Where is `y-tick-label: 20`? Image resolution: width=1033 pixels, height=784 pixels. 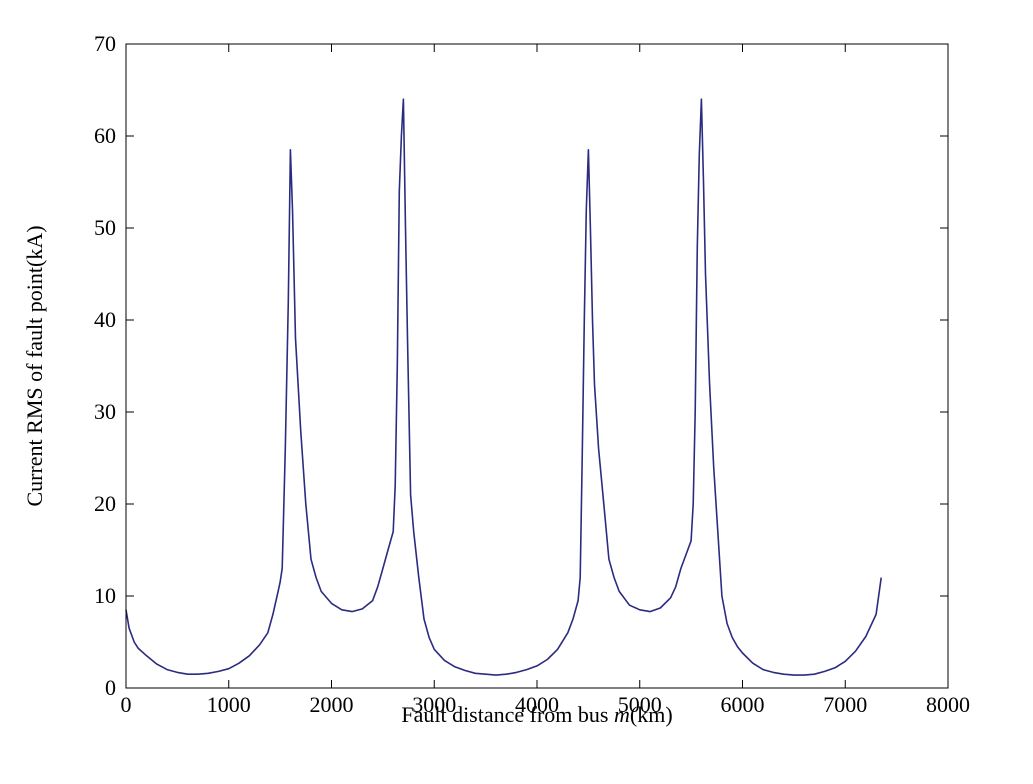
y-tick-label: 20 is located at coordinates (105, 503).